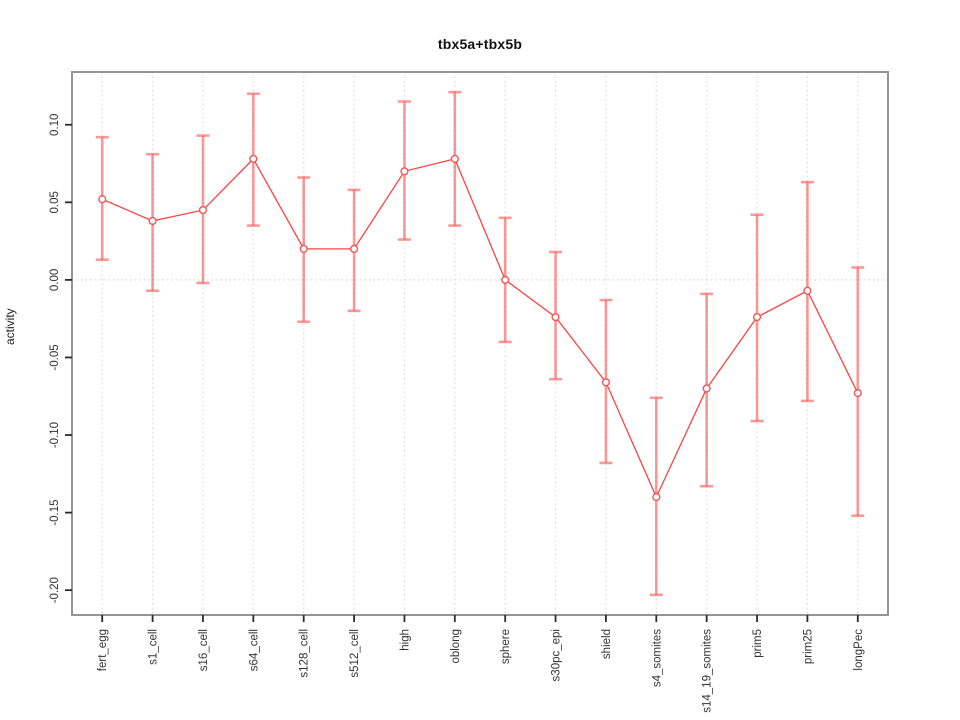  What do you see at coordinates (859, 650) in the screenshot?
I see `x-tick-label: longPec` at bounding box center [859, 650].